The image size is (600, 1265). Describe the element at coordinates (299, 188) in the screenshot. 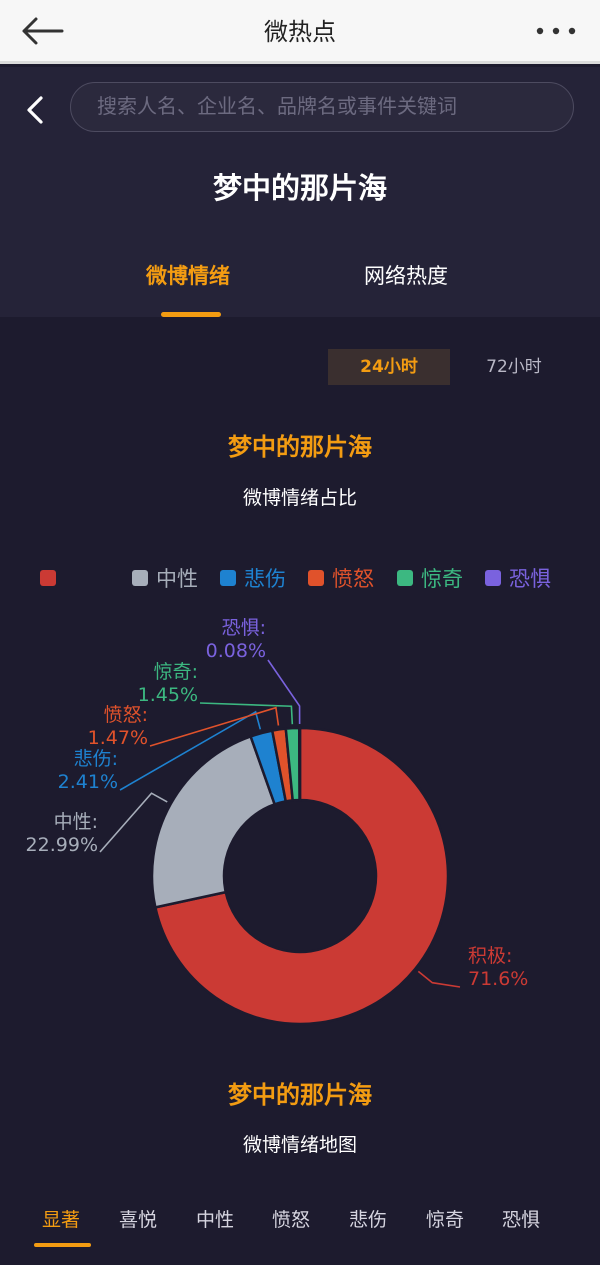

I see `page-title: 梦中的那片海` at that location.